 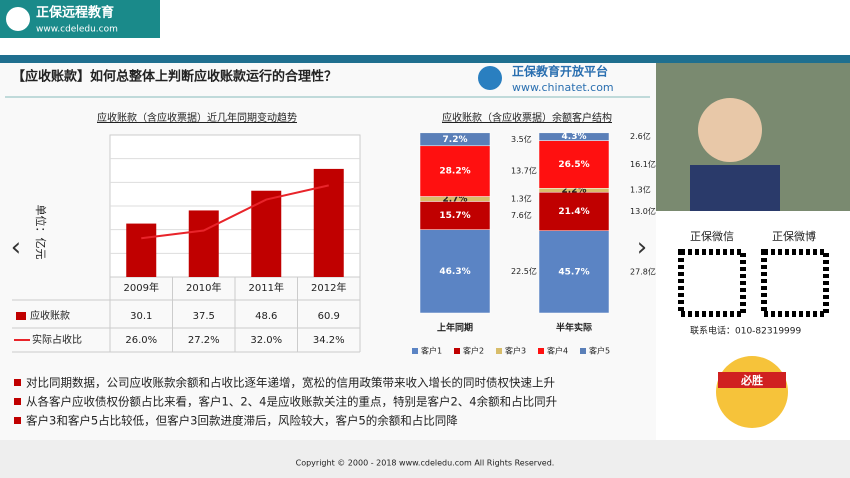 What do you see at coordinates (425, 59) in the screenshot?
I see `top-band` at bounding box center [425, 59].